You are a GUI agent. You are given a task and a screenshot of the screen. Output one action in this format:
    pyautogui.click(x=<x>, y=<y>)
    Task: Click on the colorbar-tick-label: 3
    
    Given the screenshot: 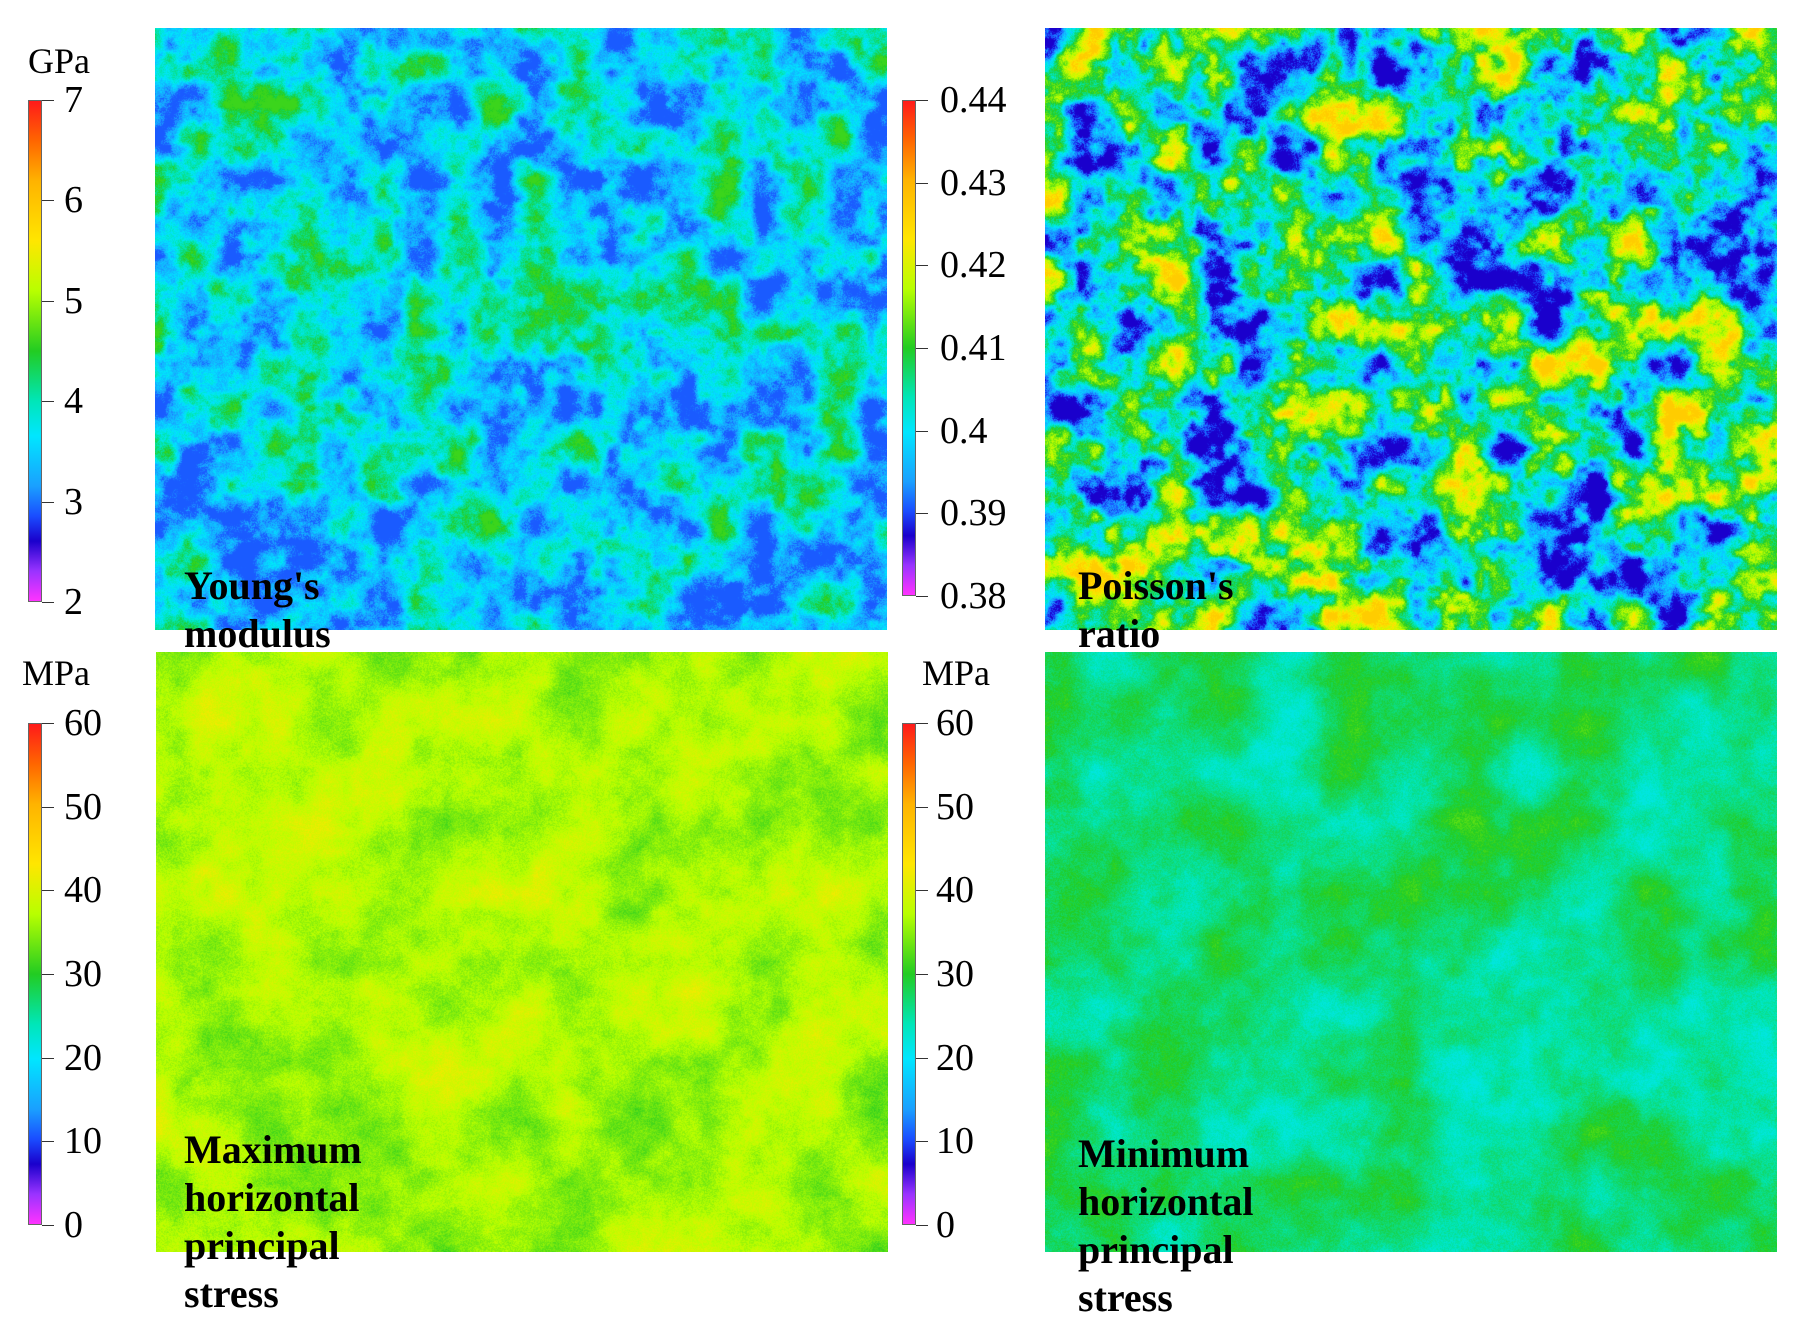 What is the action you would take?
    pyautogui.click(x=73, y=502)
    